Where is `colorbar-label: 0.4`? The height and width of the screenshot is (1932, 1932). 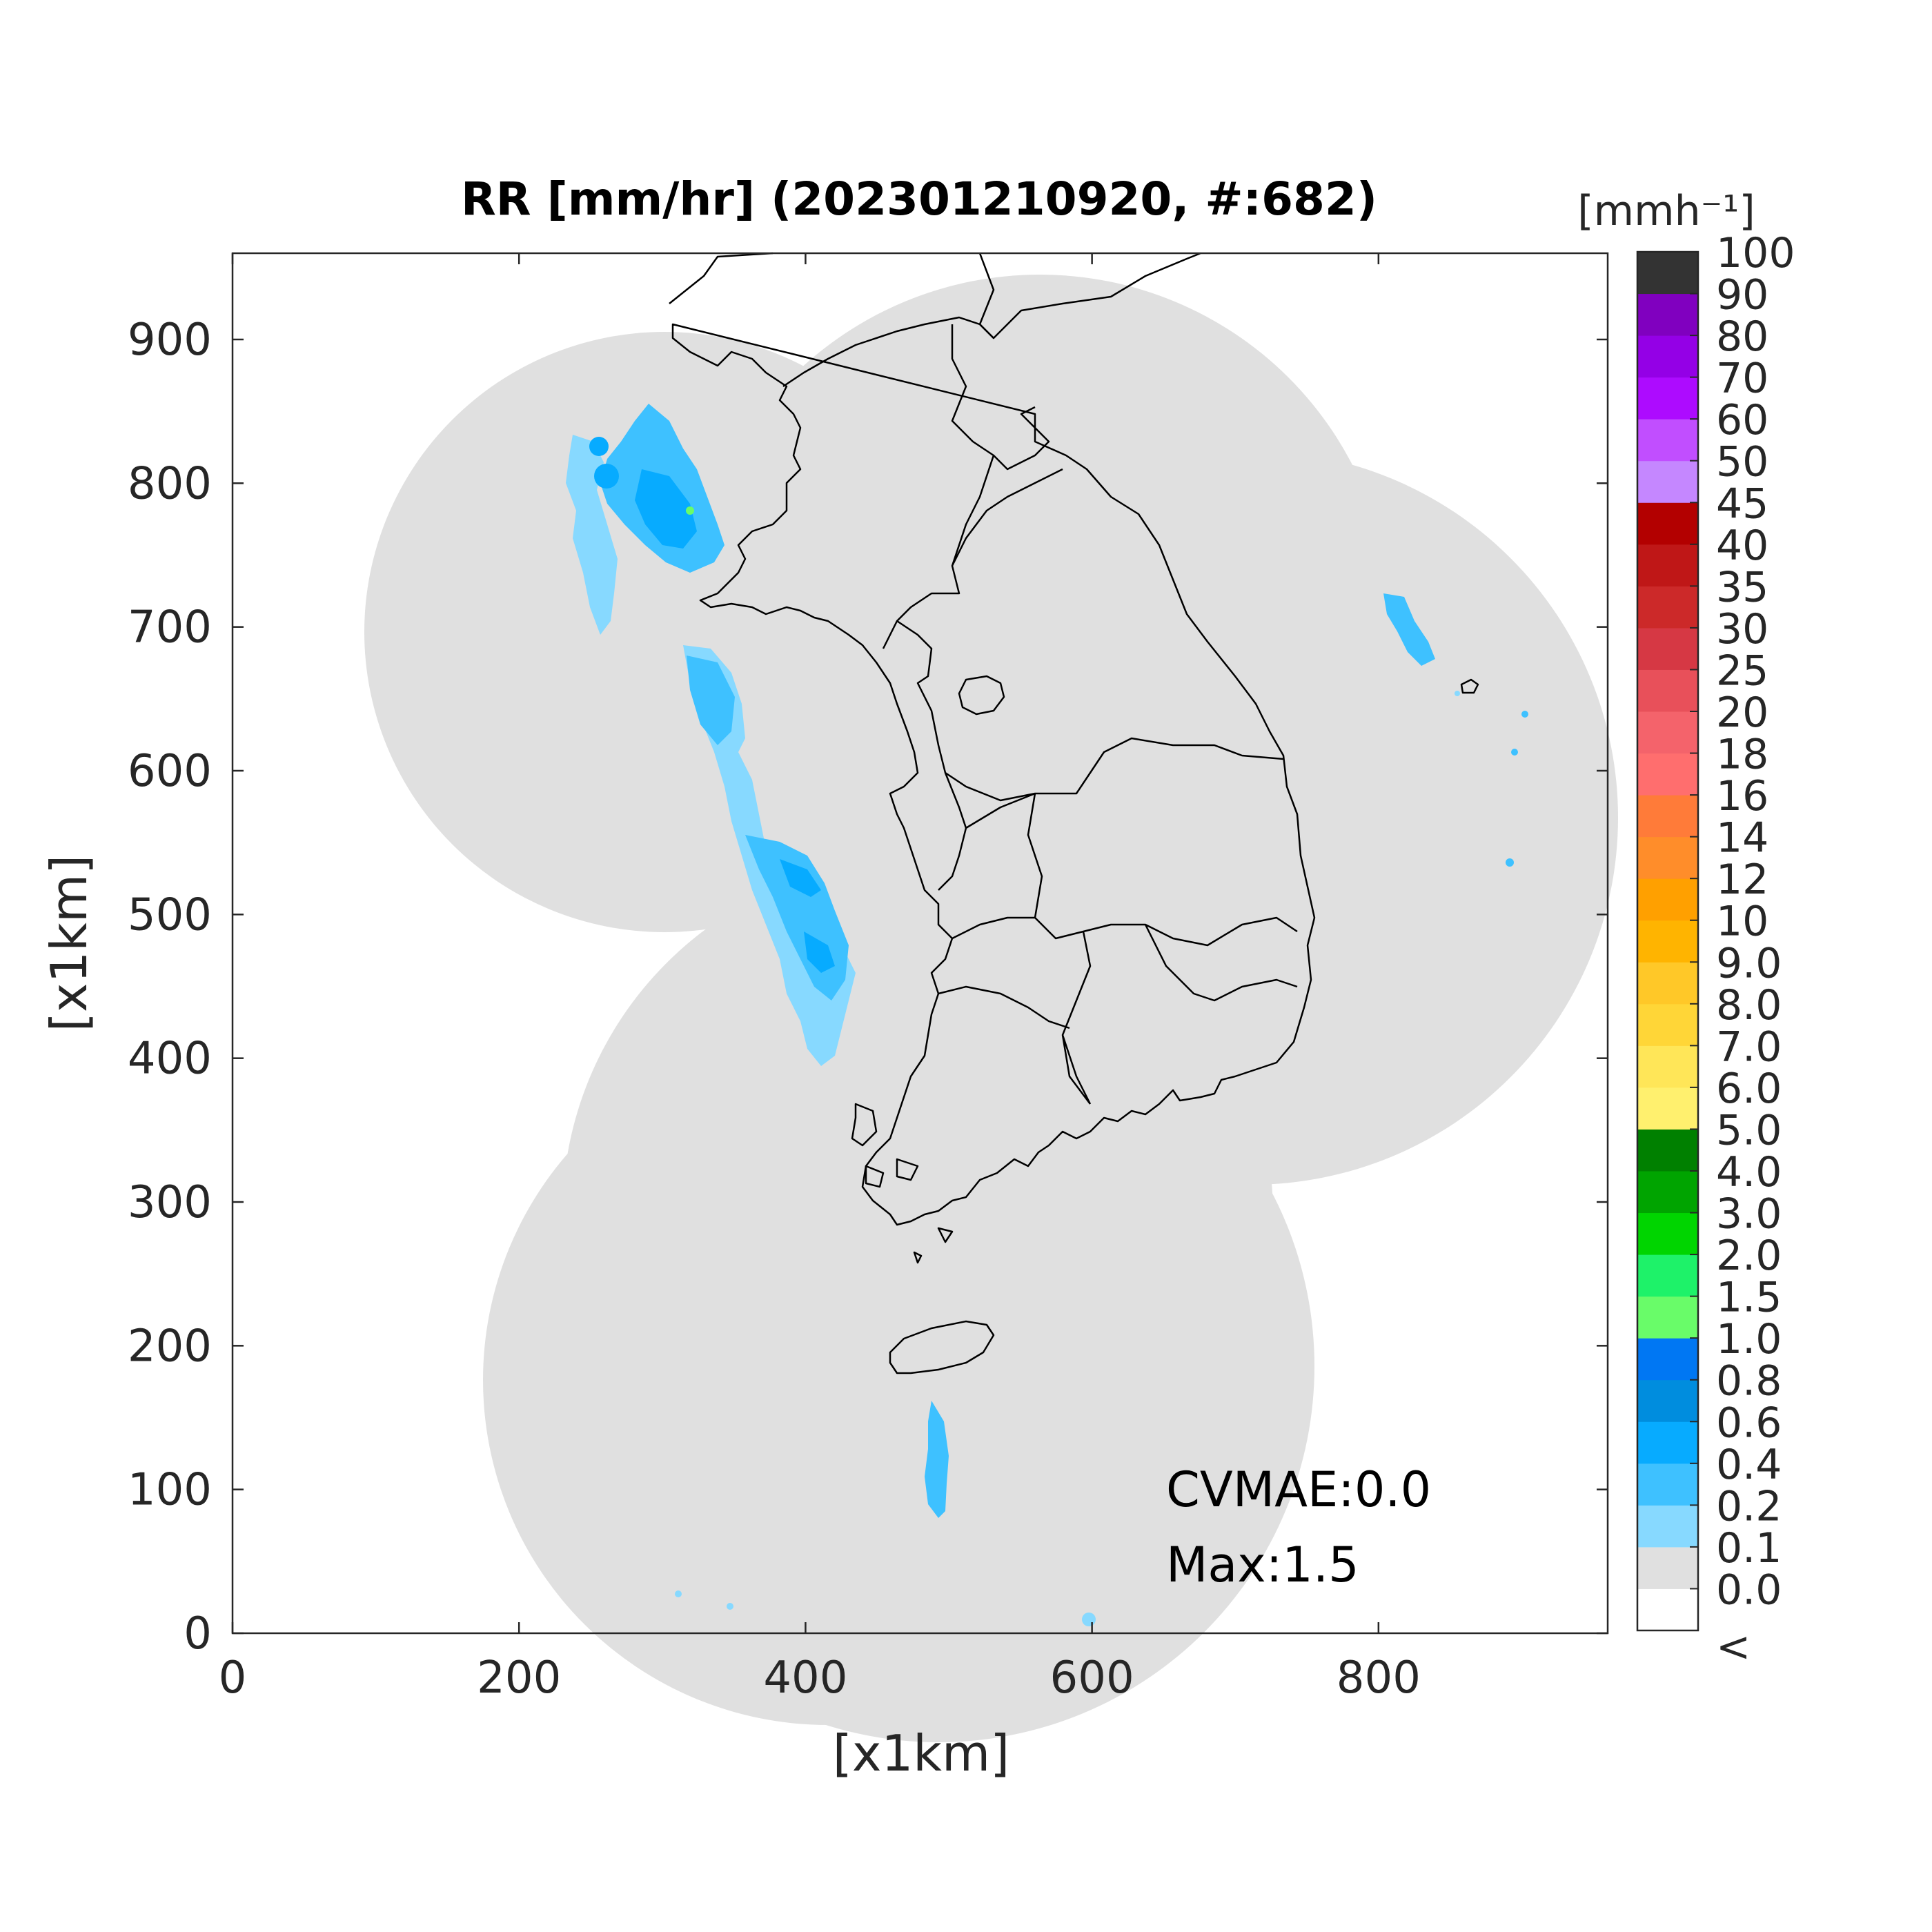 colorbar-label: 0.4 is located at coordinates (1749, 1465).